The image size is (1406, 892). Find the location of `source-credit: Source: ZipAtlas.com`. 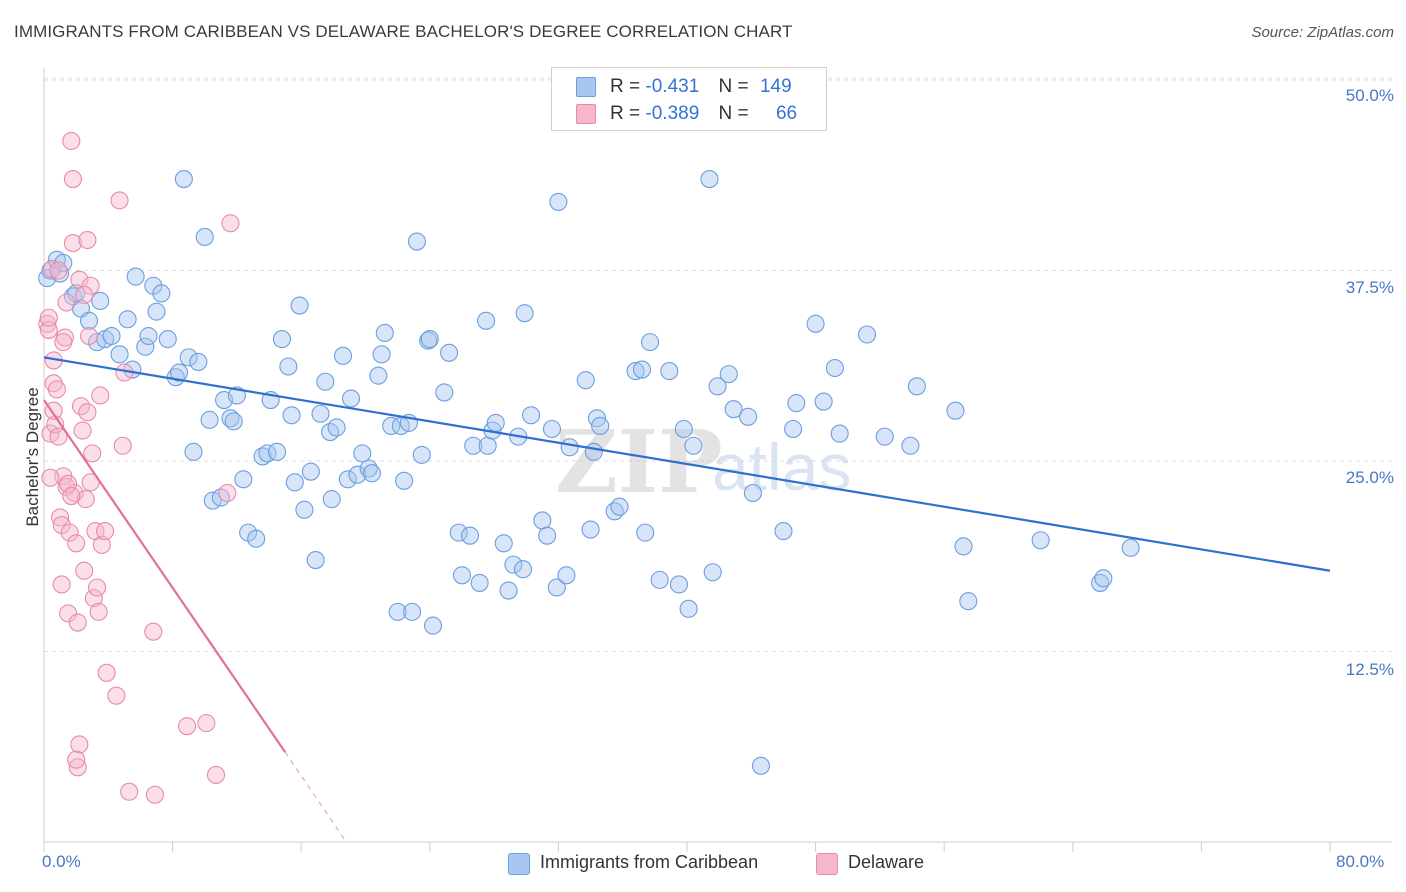

source-credit: Source: ZipAtlas.com is located at coordinates (1322, 32).